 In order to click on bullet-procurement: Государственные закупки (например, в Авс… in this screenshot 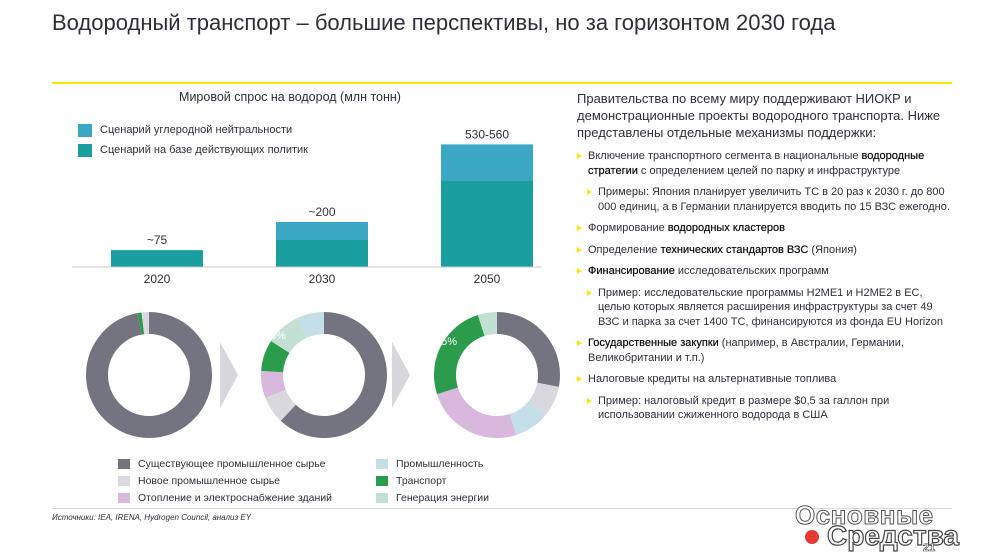, I will do `click(764, 350)`.